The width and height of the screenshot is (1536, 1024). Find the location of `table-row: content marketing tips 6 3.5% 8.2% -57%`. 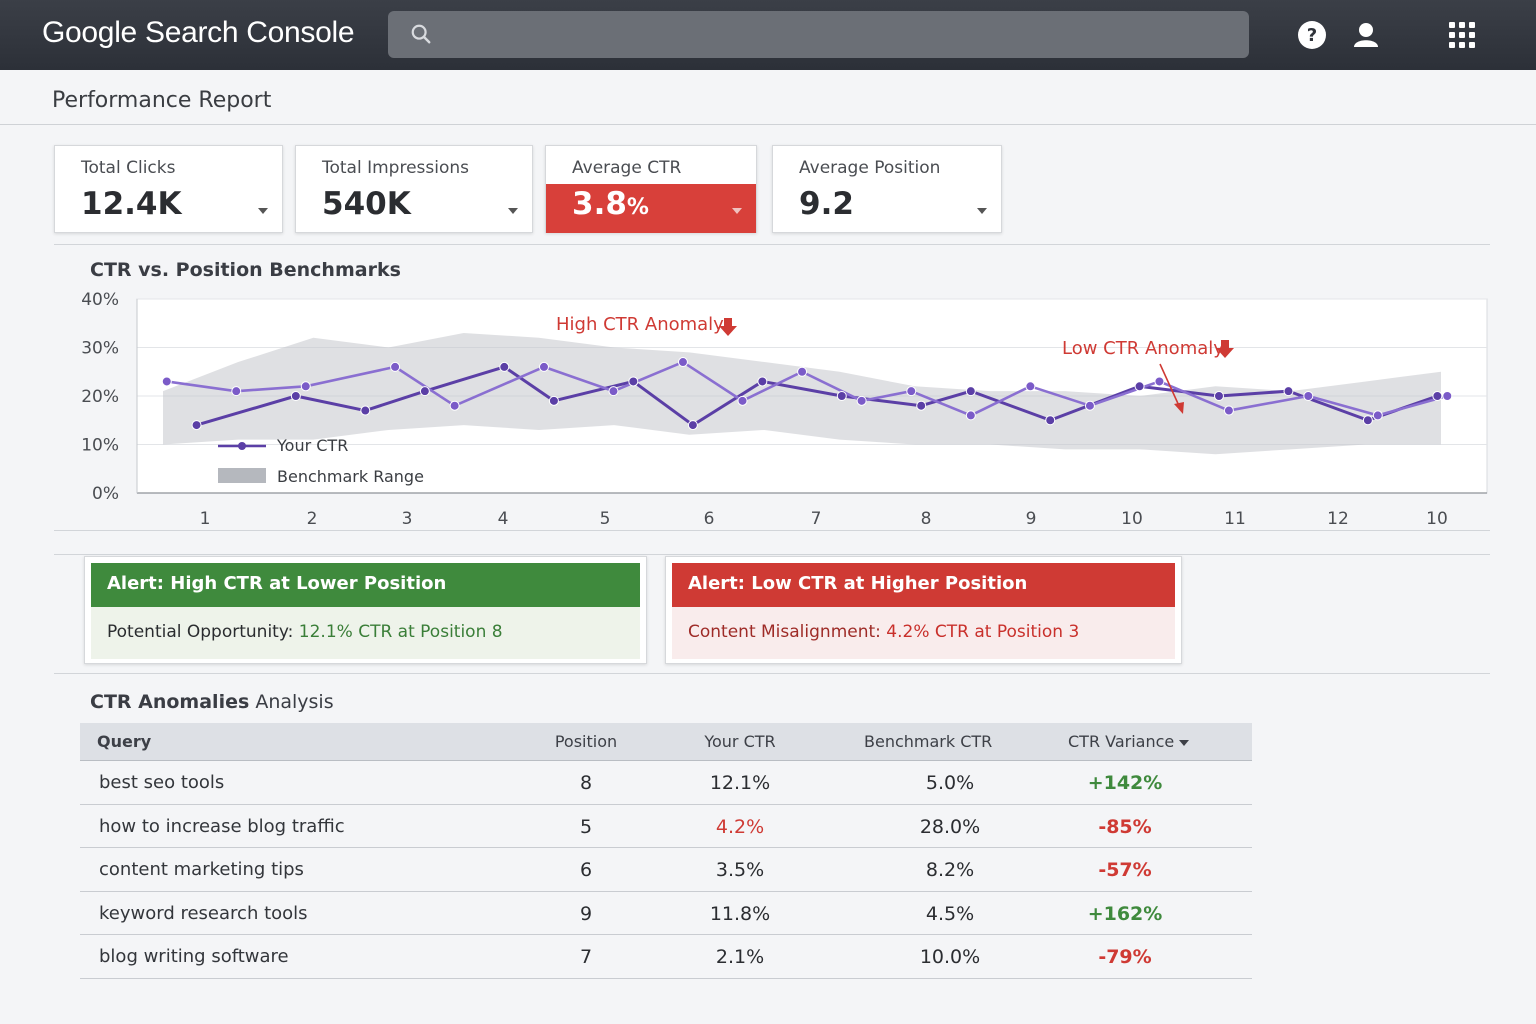

table-row: content marketing tips 6 3.5% 8.2% -57% is located at coordinates (666, 870).